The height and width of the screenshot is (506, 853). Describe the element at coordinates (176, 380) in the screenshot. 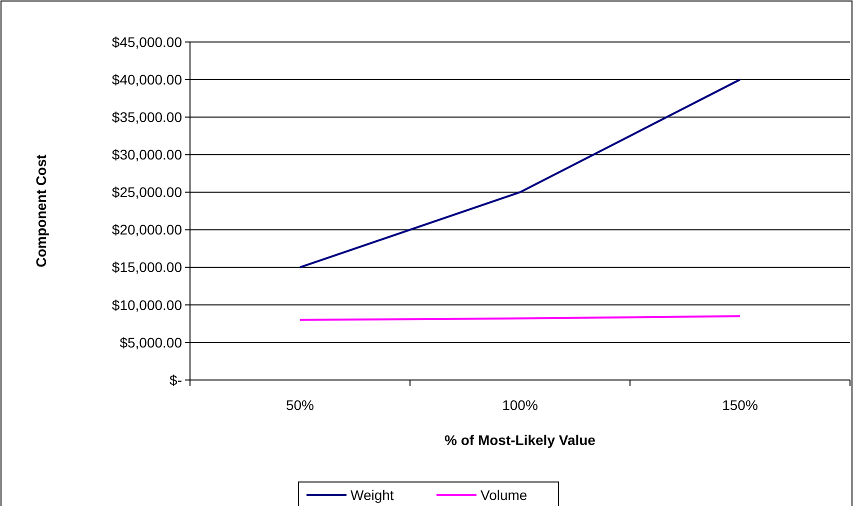

I see `y-tick-label: $-` at that location.